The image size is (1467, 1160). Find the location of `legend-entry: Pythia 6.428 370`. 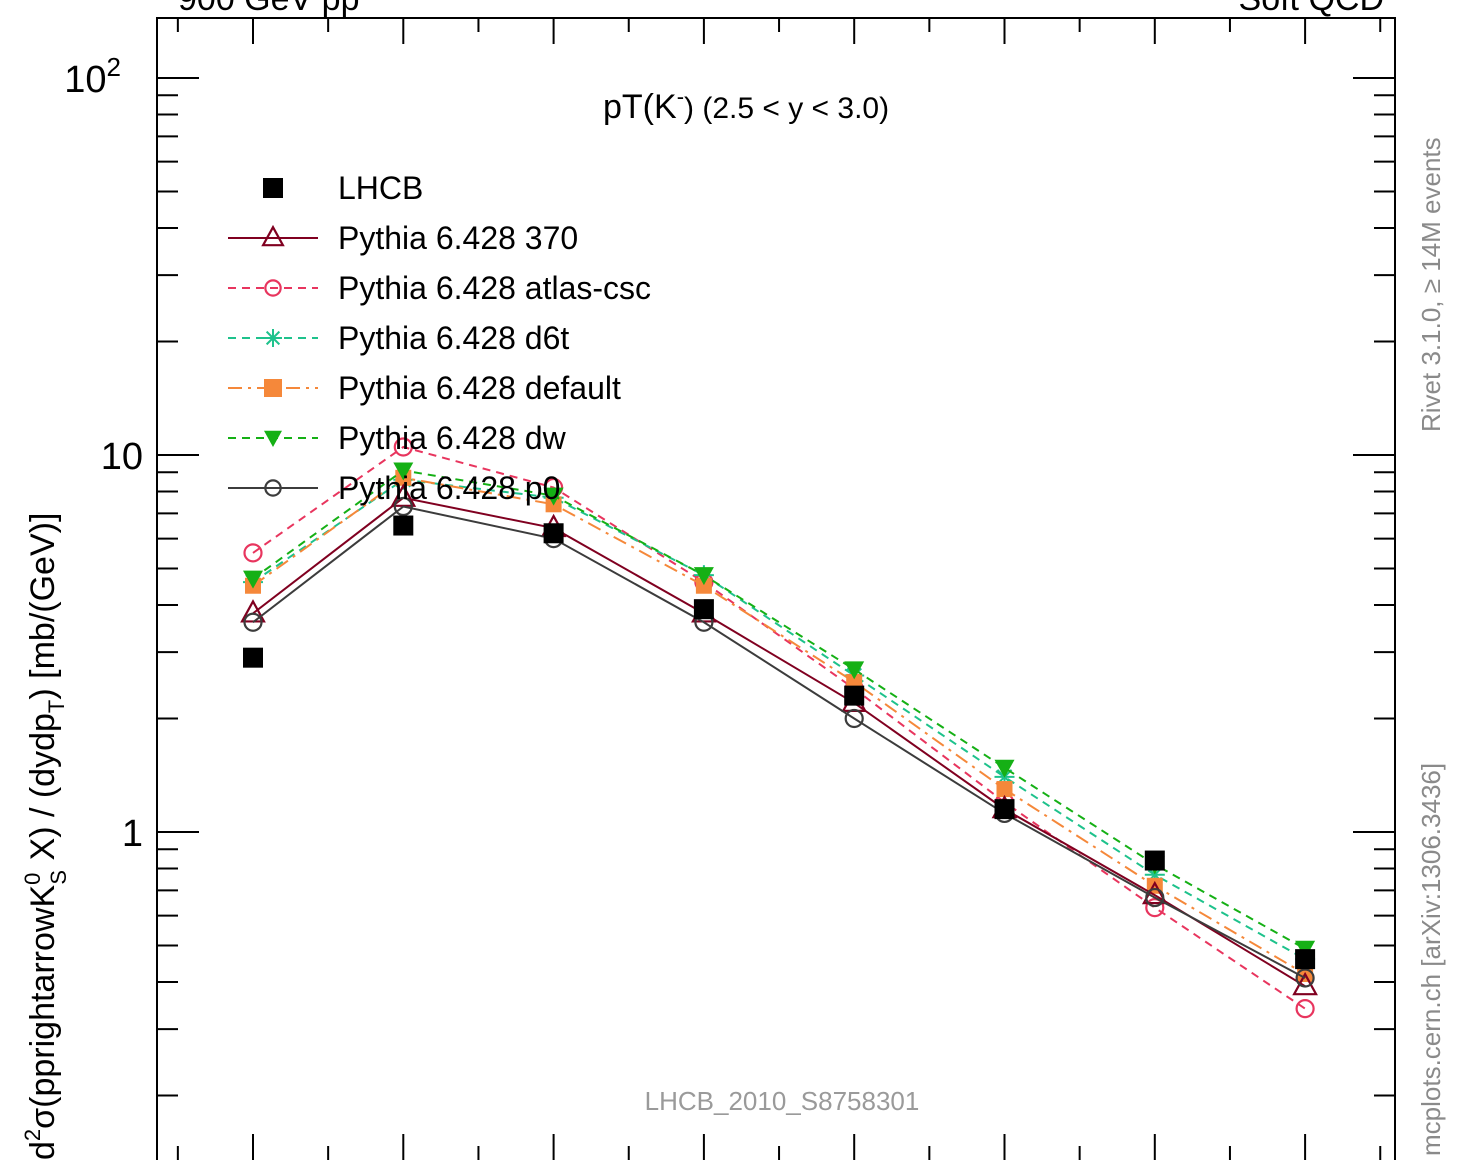

legend-entry: Pythia 6.428 370 is located at coordinates (403, 238).